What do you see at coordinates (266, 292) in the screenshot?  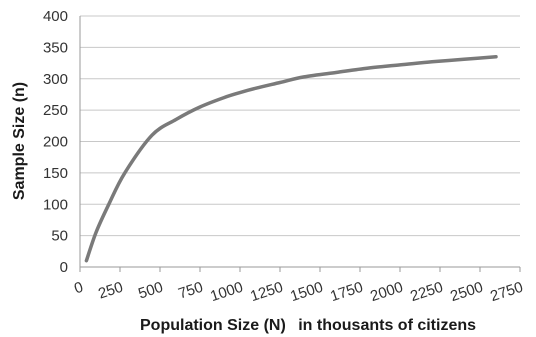 I see `x-tick-label: 1250` at bounding box center [266, 292].